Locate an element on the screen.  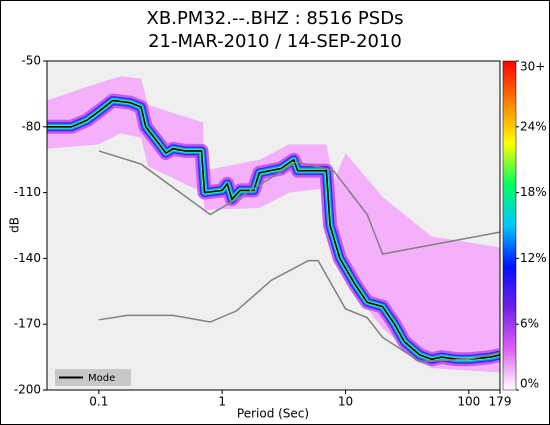
colorbar-tick-label: 12% is located at coordinates (533, 258).